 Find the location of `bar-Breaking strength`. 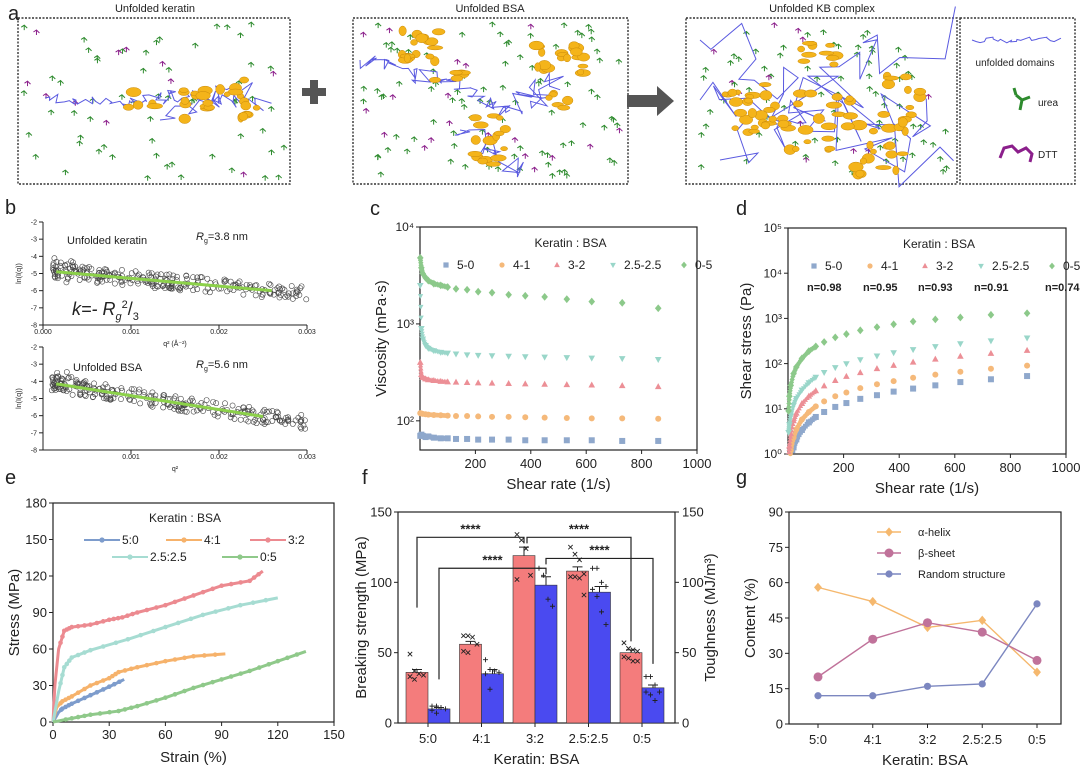

bar-Breaking strength is located at coordinates (470, 683).